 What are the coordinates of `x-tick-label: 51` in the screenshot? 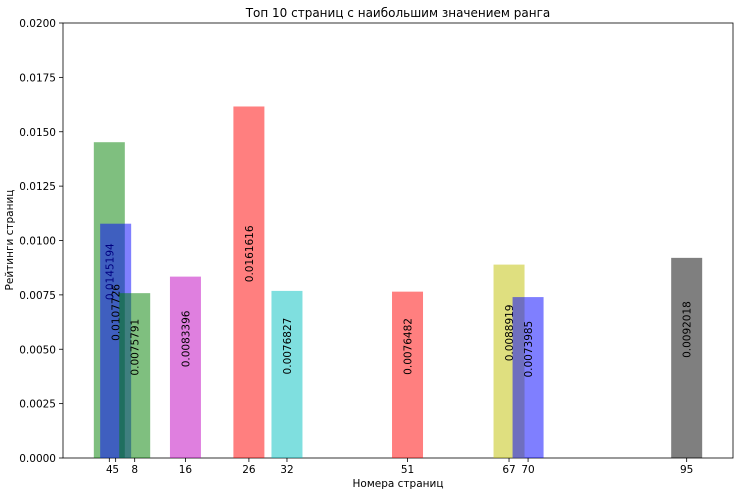 It's located at (407, 470).